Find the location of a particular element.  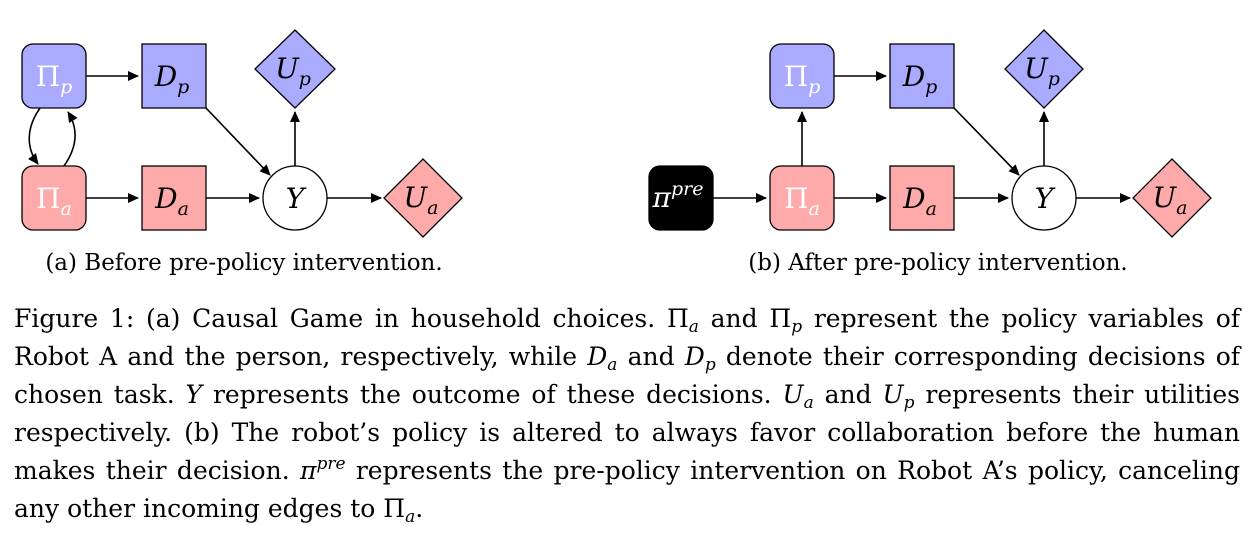

node-b-pi-p is located at coordinates (802, 76).